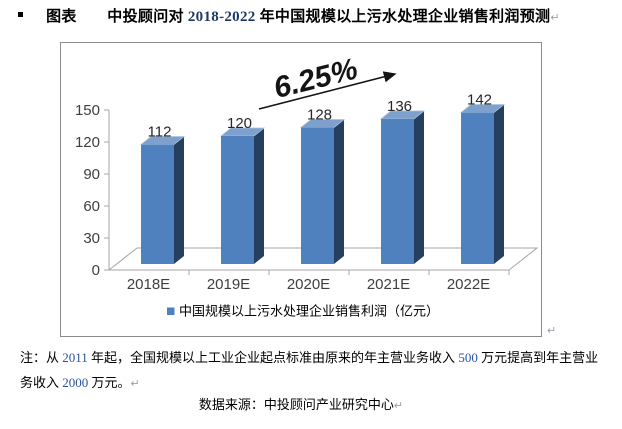  I want to click on caption-years: 2018-2022, so click(221, 17).